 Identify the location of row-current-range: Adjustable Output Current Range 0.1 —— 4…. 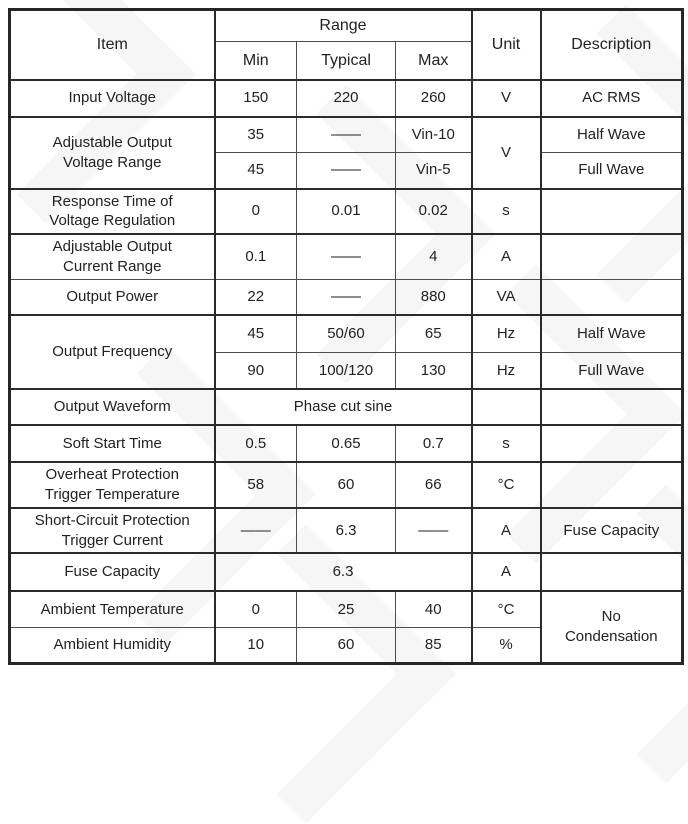
(346, 256).